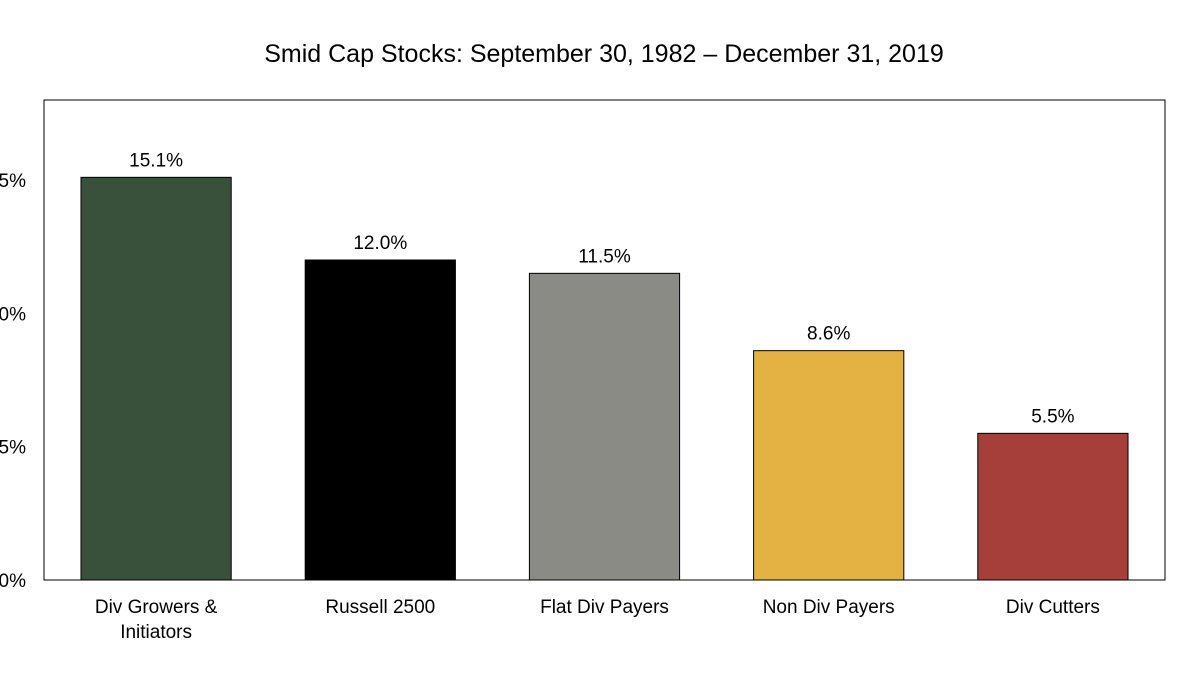  I want to click on bar-value-label: 8.6%, so click(828, 334).